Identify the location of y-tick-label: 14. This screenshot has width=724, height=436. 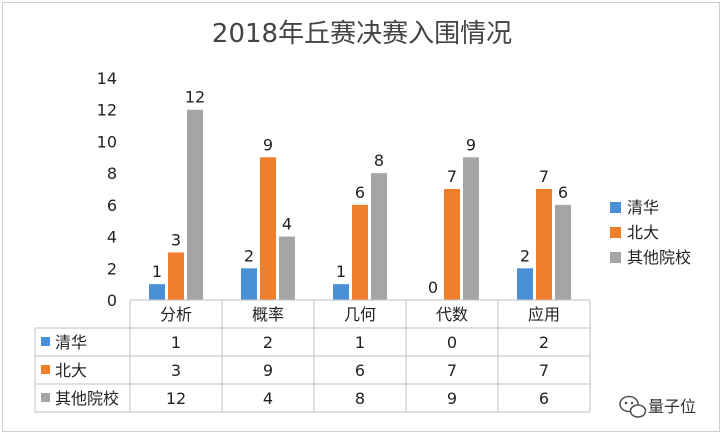
(107, 78).